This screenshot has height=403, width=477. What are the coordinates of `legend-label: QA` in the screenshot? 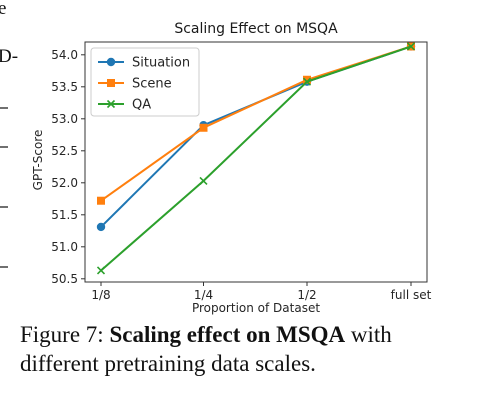 It's located at (141, 105).